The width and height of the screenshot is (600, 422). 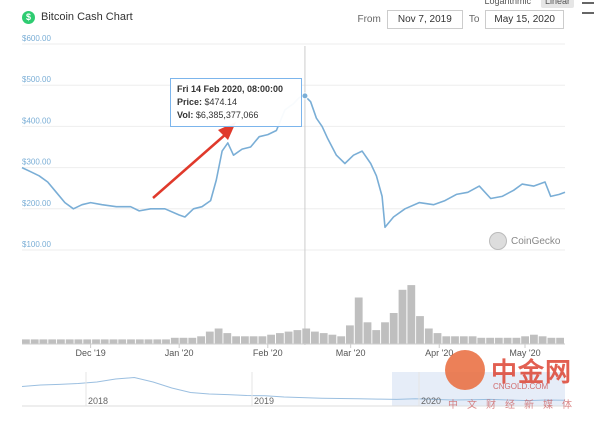 What do you see at coordinates (264, 401) in the screenshot?
I see `navigator-tick-label: 2019` at bounding box center [264, 401].